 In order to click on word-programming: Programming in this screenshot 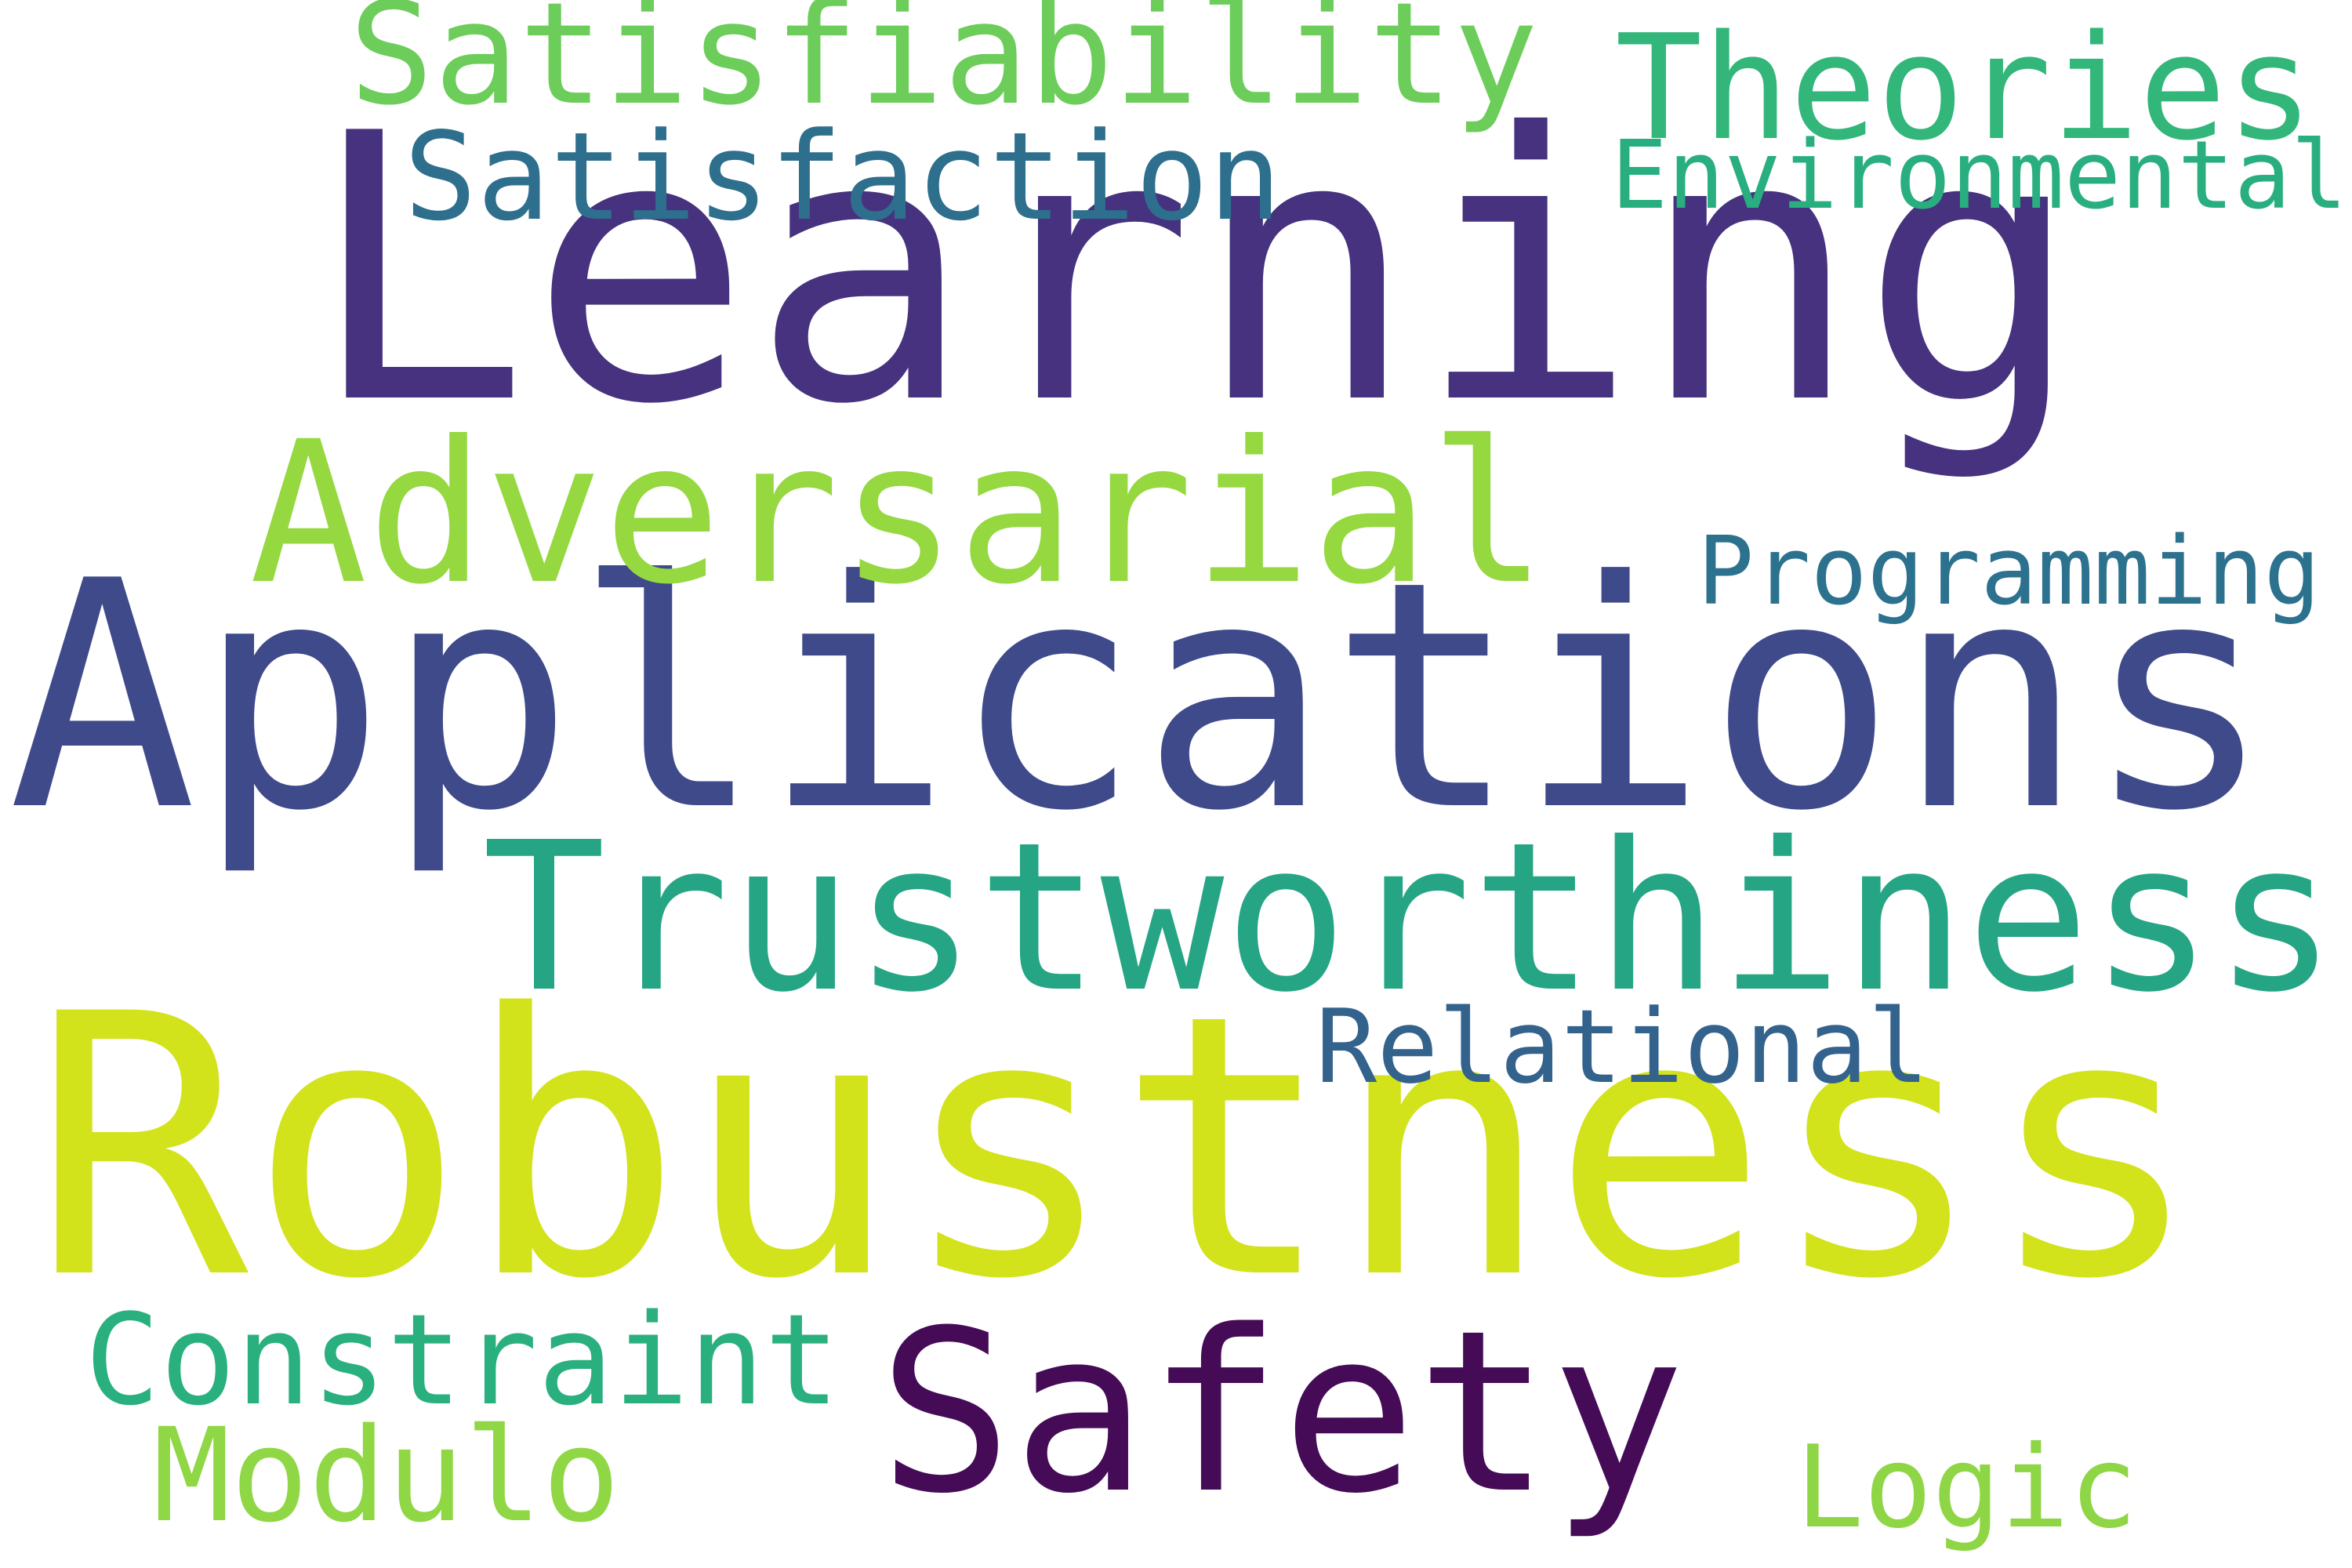, I will do `click(2009, 571)`.